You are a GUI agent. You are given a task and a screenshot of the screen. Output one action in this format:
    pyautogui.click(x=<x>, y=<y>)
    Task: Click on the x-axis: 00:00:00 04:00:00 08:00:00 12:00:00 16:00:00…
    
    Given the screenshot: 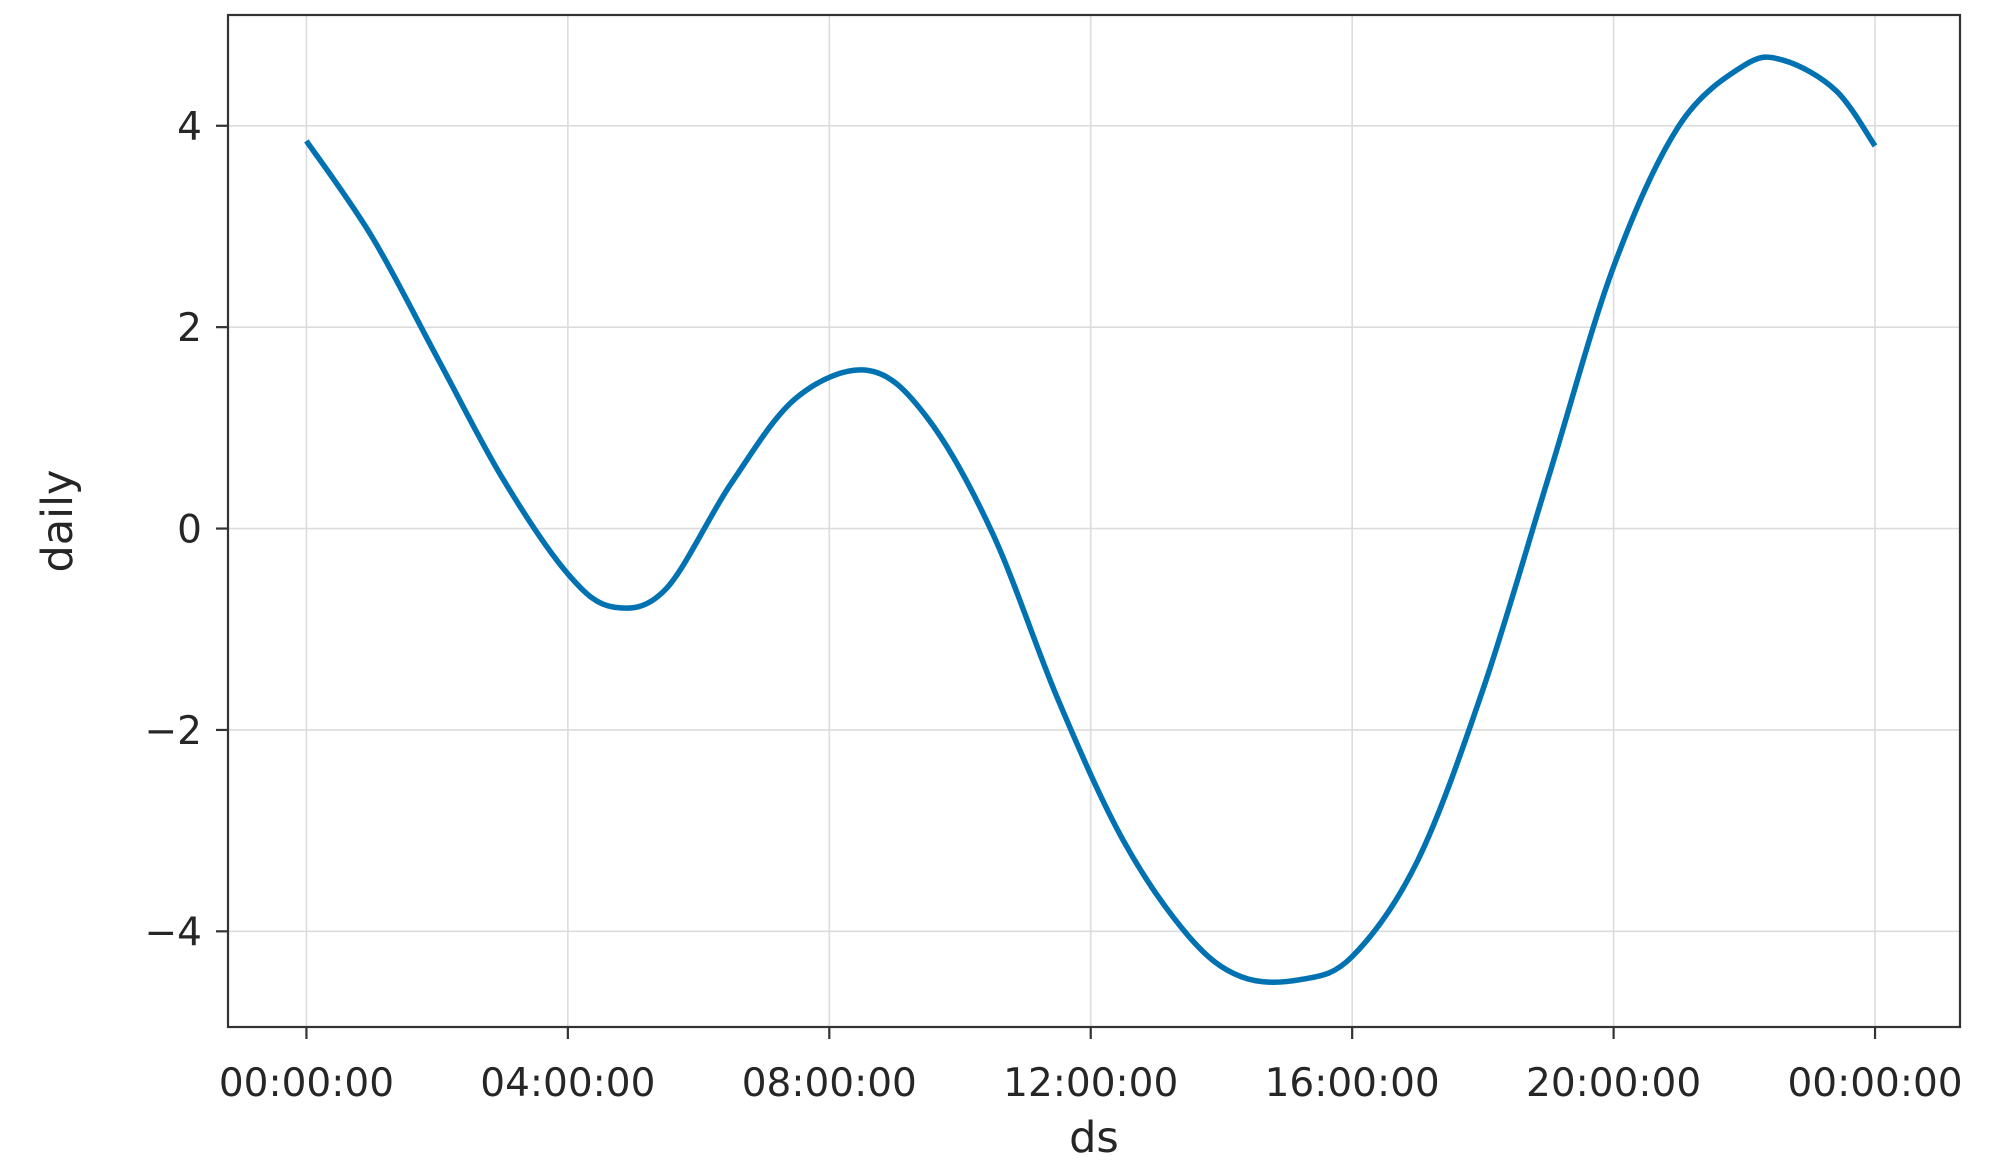 What is the action you would take?
    pyautogui.click(x=1091, y=1066)
    